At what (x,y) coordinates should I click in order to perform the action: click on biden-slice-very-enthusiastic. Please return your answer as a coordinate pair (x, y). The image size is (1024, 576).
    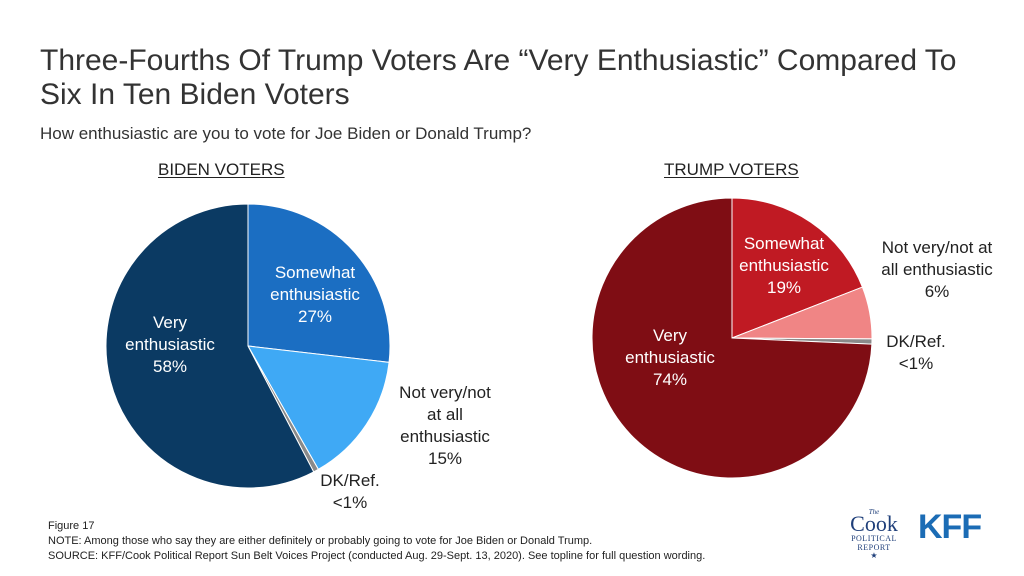
    Looking at the image, I should click on (210, 346).